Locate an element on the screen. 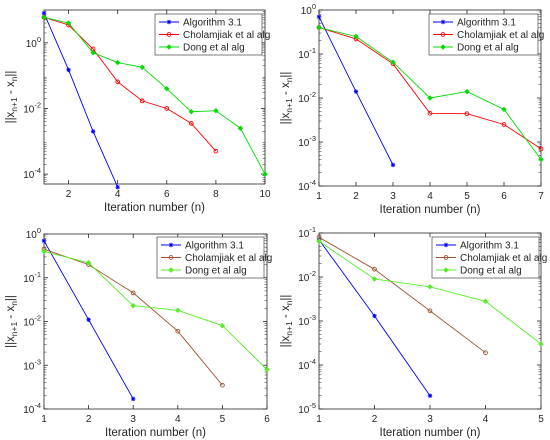  x-tick-label: 8 is located at coordinates (216, 194).